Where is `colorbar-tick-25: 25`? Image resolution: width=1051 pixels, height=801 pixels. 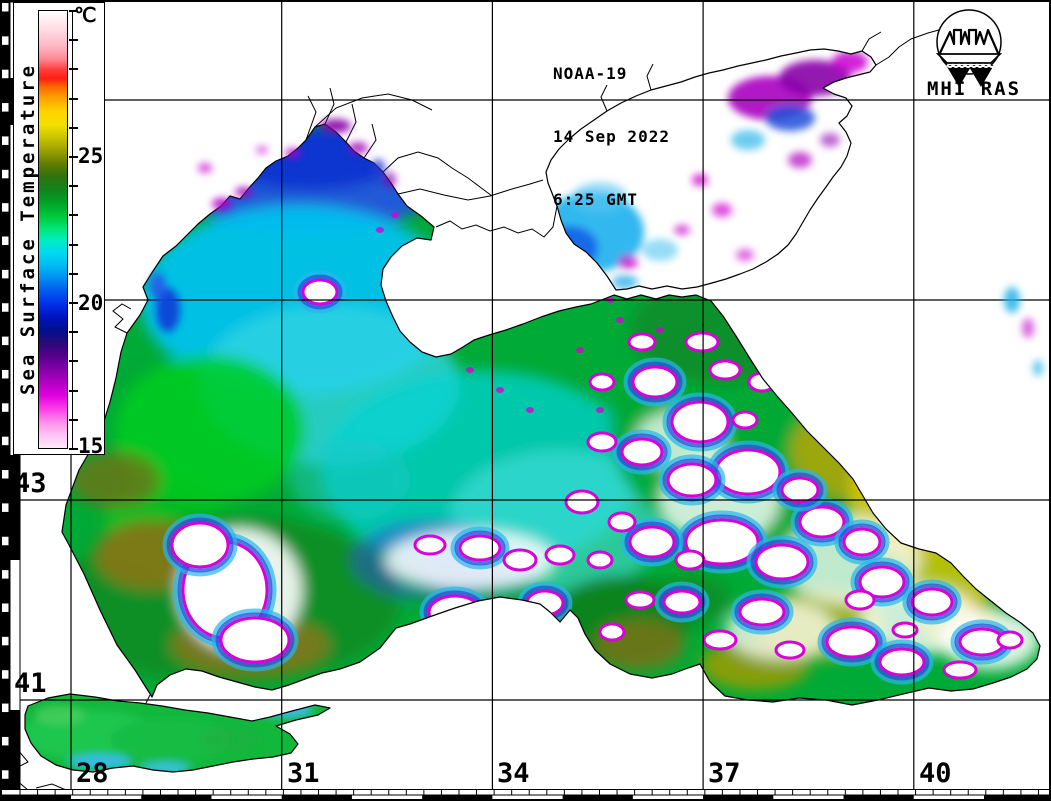 colorbar-tick-25: 25 is located at coordinates (91, 156).